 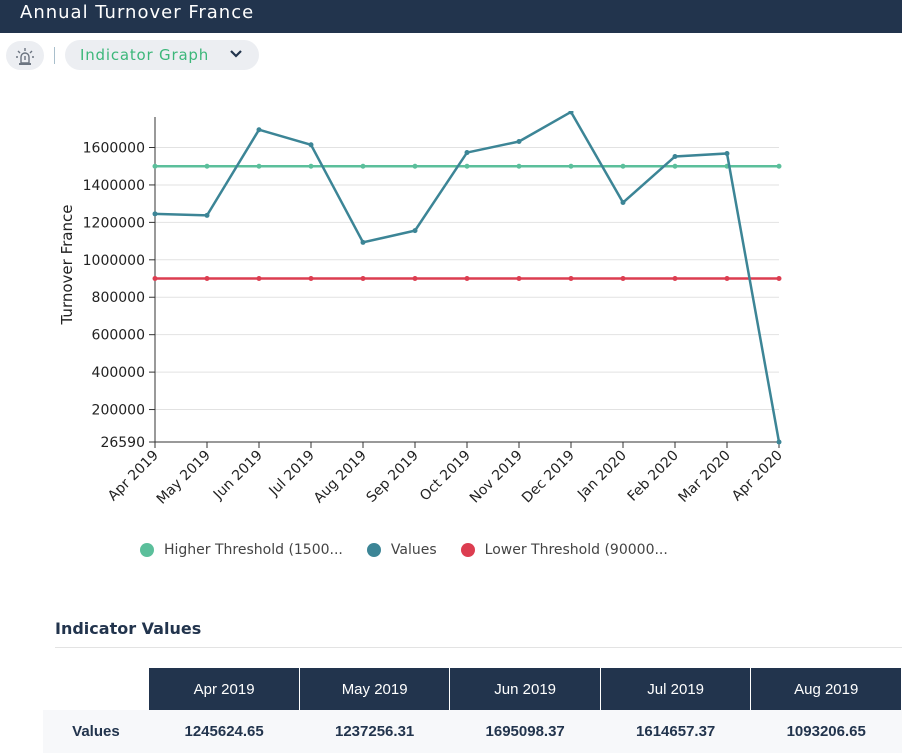 I want to click on alarm-light-icon, so click(x=25, y=56).